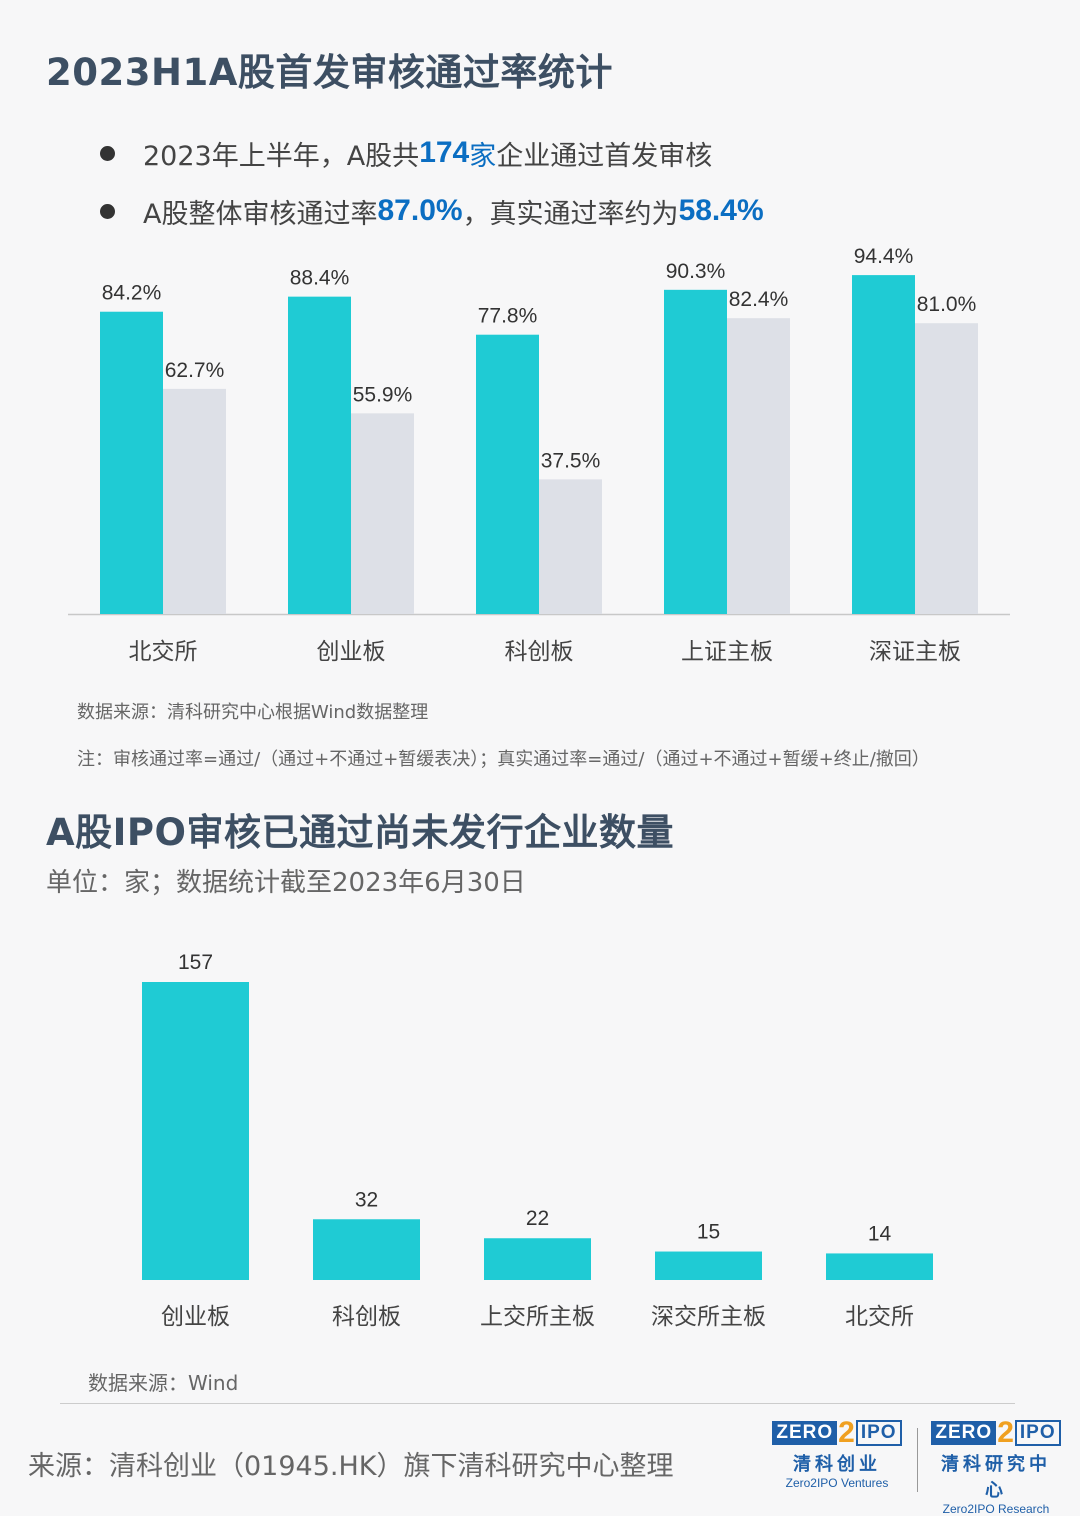 The width and height of the screenshot is (1080, 1516). I want to click on chart2-source: 数据来源：Wind, so click(163, 1383).